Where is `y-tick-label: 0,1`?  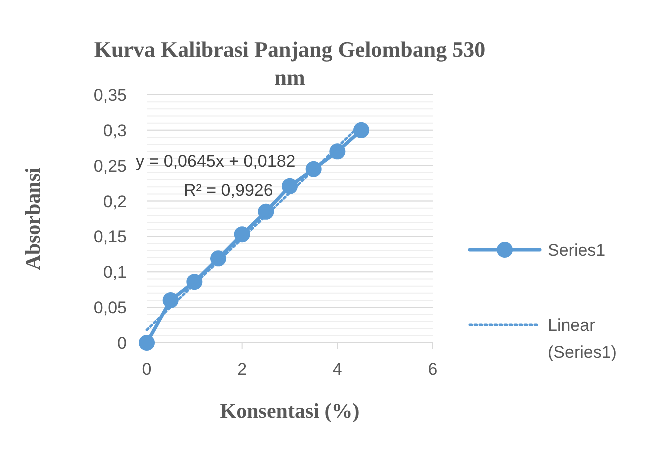 y-tick-label: 0,1 is located at coordinates (115, 272).